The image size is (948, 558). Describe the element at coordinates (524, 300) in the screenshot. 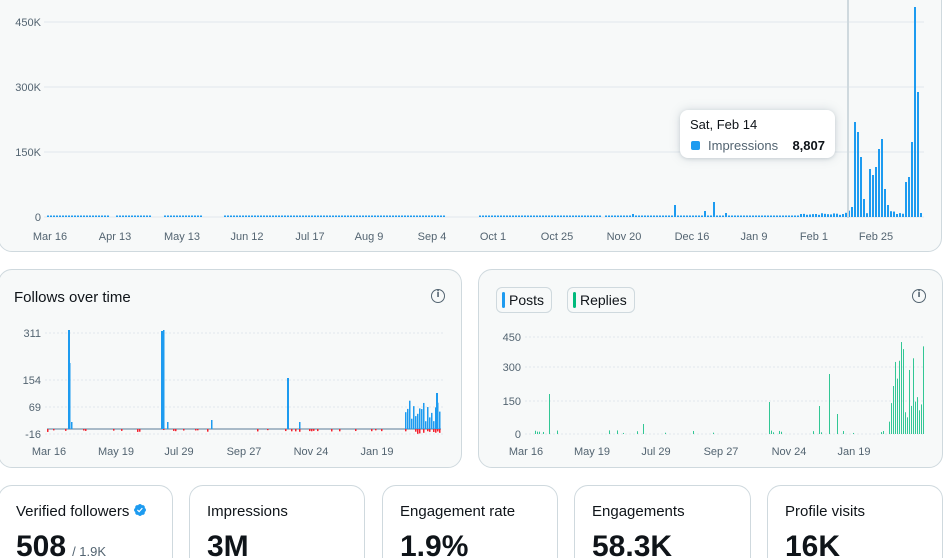

I see `legend-posts: Posts` at that location.